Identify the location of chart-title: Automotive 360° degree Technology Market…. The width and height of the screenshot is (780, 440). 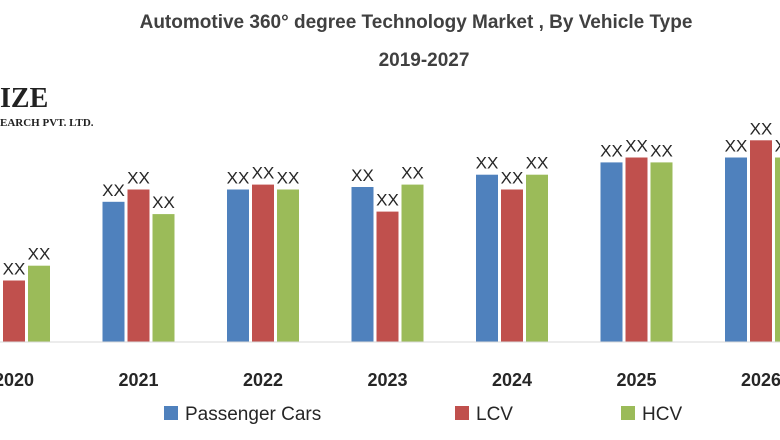
(416, 22).